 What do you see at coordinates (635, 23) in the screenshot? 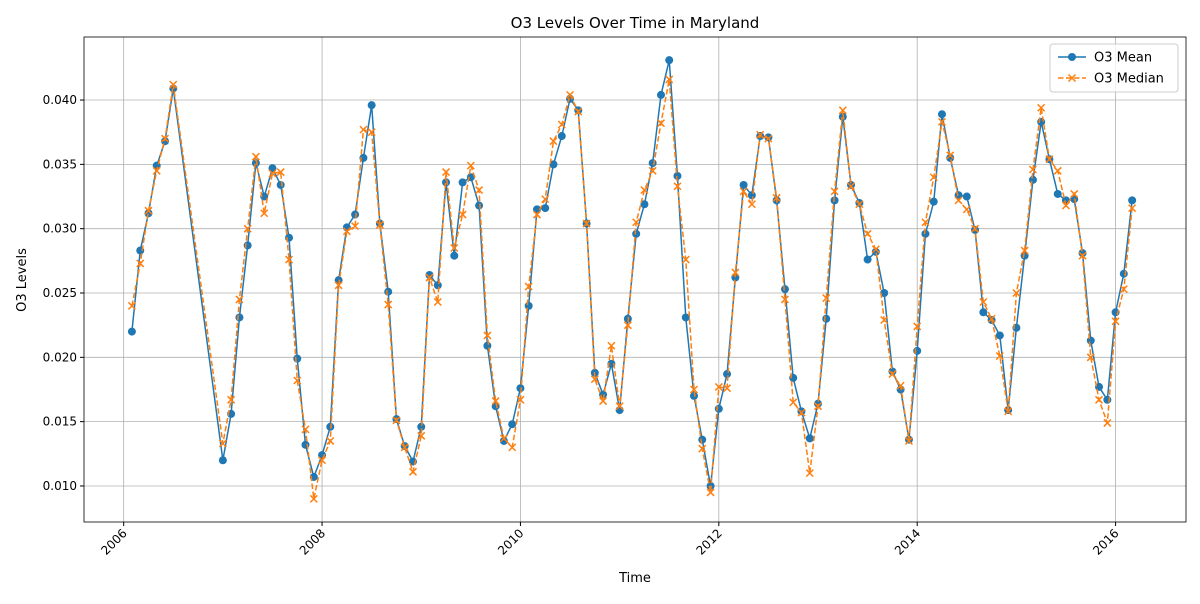
I see `chart-title: O3 Levels Over Time in Maryland` at bounding box center [635, 23].